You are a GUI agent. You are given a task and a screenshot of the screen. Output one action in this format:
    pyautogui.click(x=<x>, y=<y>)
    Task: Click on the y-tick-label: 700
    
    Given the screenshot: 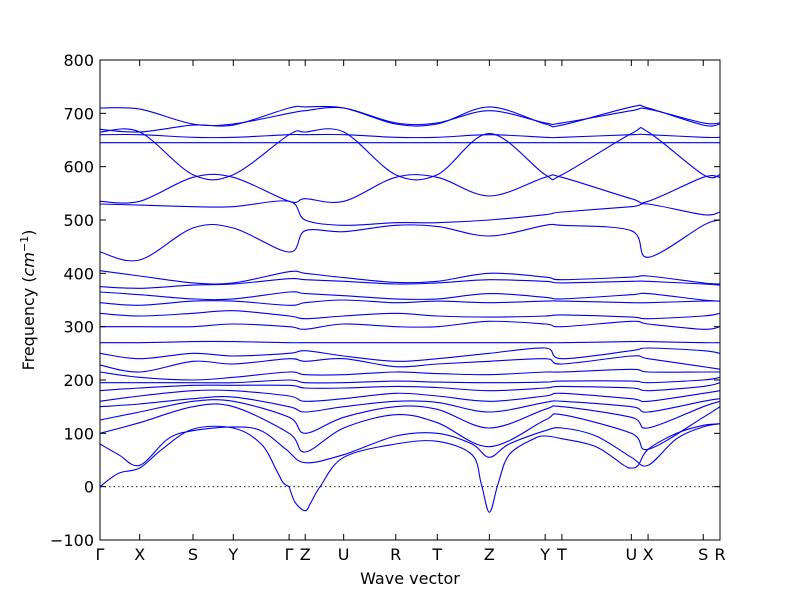 What is the action you would take?
    pyautogui.click(x=78, y=113)
    